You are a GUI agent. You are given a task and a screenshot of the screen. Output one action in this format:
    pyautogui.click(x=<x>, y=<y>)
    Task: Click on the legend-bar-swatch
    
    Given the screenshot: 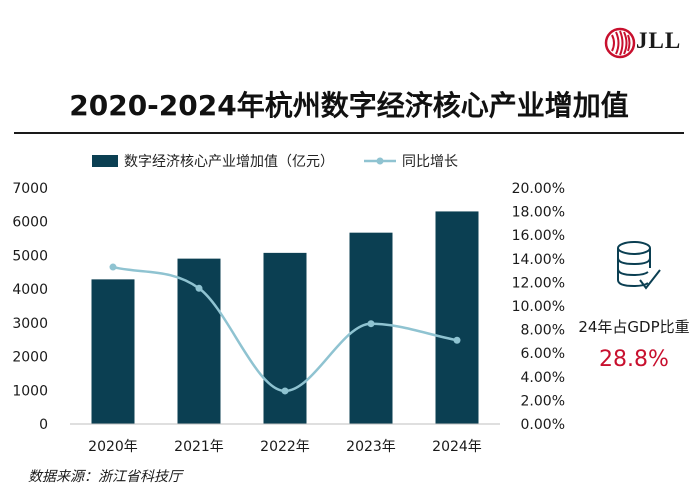 What is the action you would take?
    pyautogui.click(x=105, y=161)
    